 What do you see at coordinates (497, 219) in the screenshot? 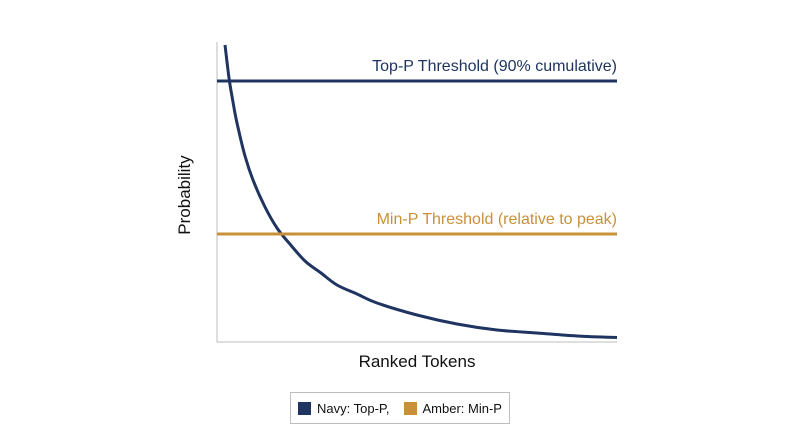
I see `min-p-threshold-label: Min-P Threshold (relative to peak)` at bounding box center [497, 219].